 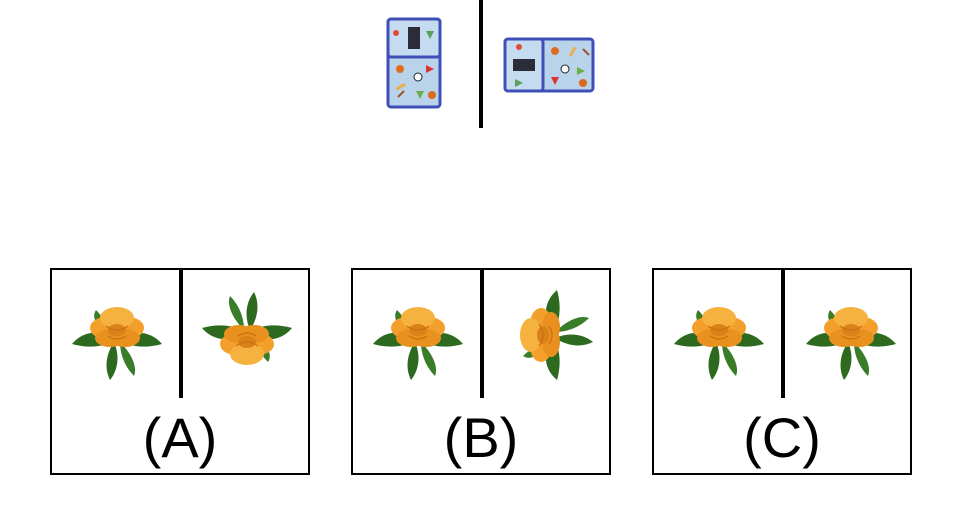 I want to click on option-label: (C), so click(x=782, y=437).